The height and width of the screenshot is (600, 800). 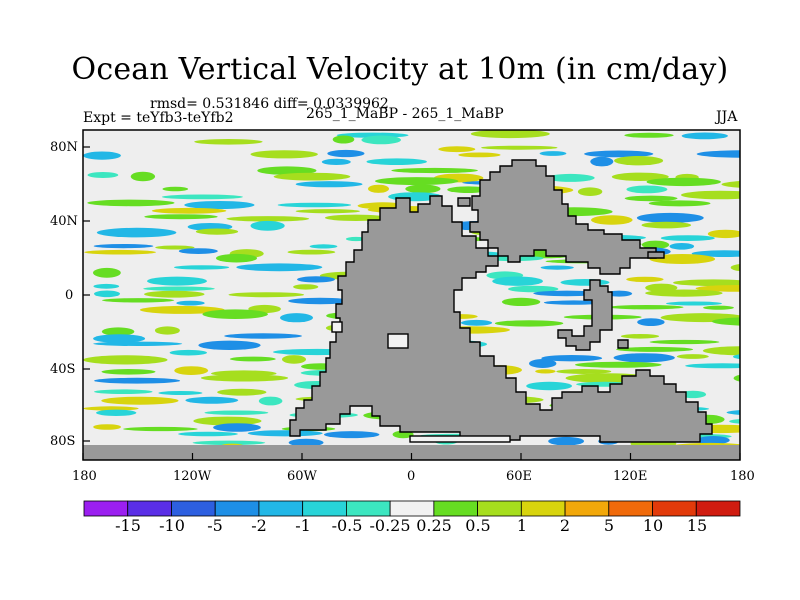 What do you see at coordinates (192, 476) in the screenshot?
I see `x-tick-label: 120W` at bounding box center [192, 476].